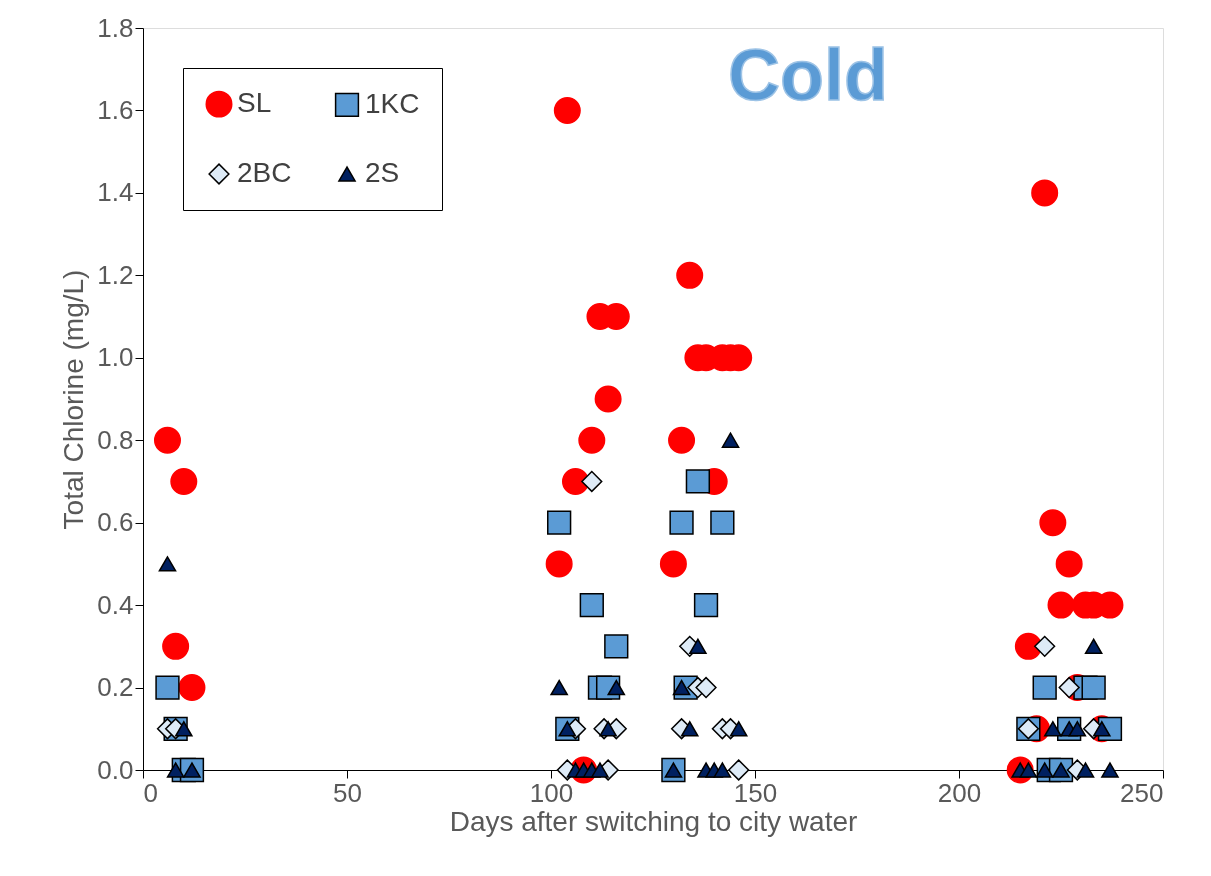 The width and height of the screenshot is (1211, 876). I want to click on legend-label: 2BC, so click(264, 172).